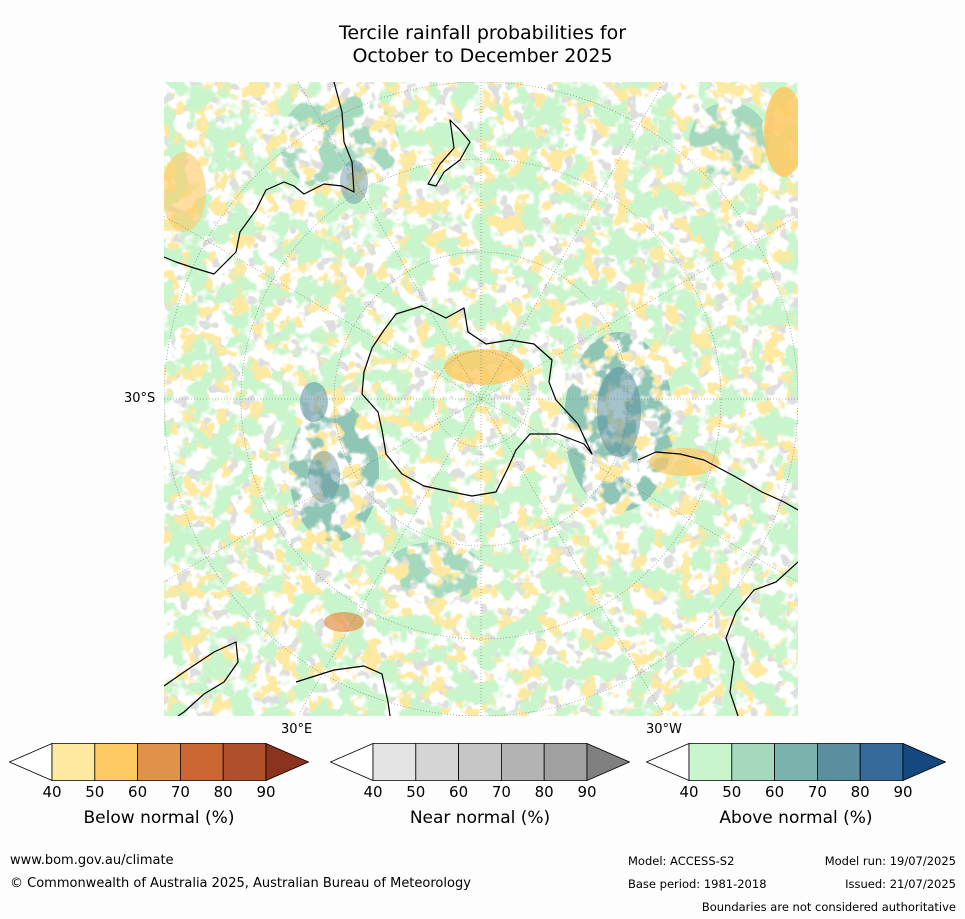 This screenshot has width=965, height=919. I want to click on below-normal-colorbar, so click(159, 762).